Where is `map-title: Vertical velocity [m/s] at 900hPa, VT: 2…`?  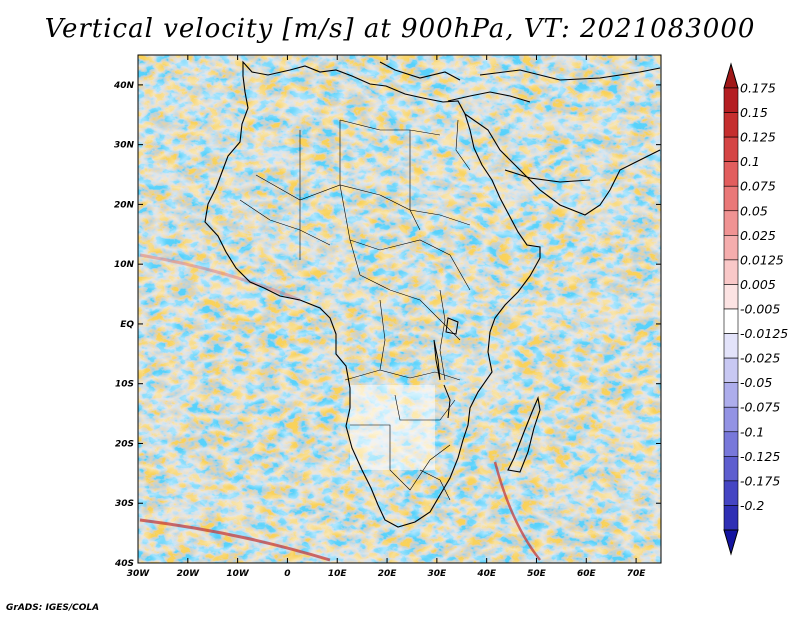 map-title: Vertical velocity [m/s] at 900hPa, VT: 2… is located at coordinates (400, 29).